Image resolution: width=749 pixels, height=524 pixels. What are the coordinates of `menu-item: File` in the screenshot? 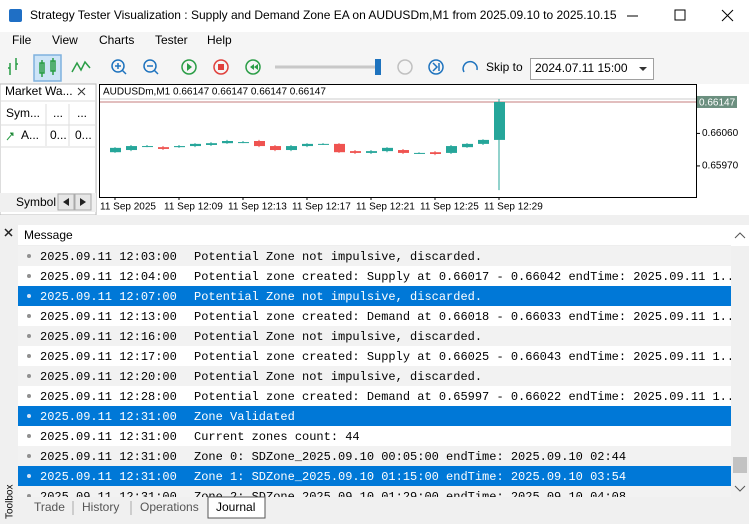 It's located at (22, 40).